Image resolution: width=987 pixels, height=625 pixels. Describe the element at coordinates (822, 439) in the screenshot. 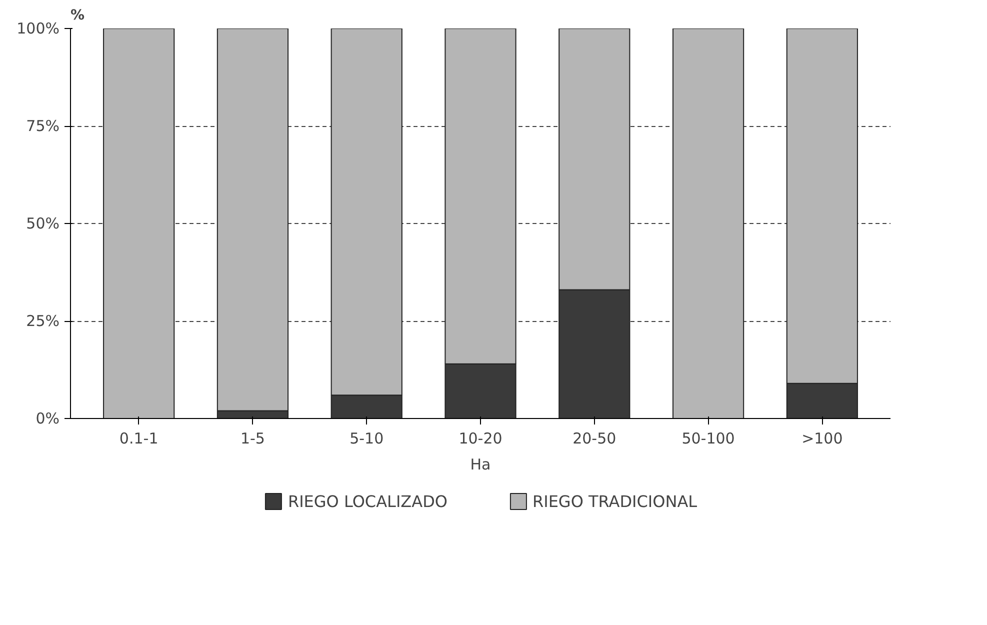

I see `x-tick-label: >100` at that location.